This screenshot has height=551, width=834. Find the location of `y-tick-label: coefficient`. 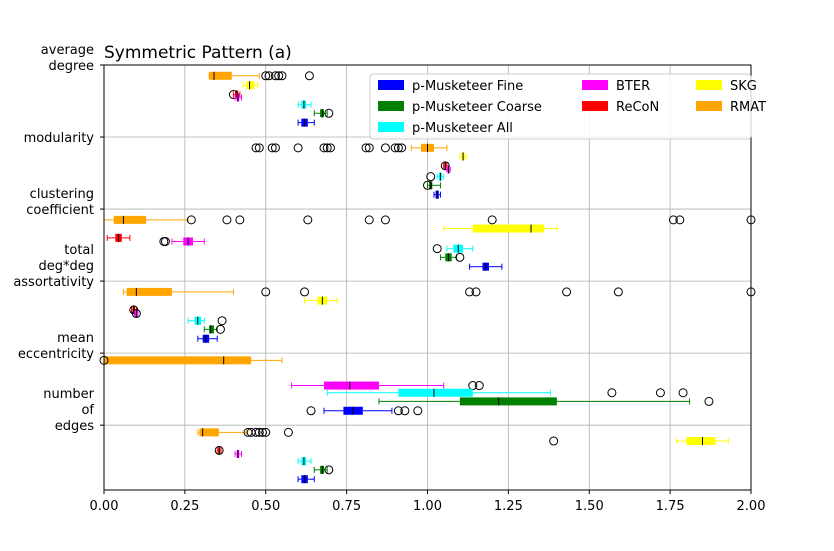

y-tick-label: coefficient is located at coordinates (60, 210).